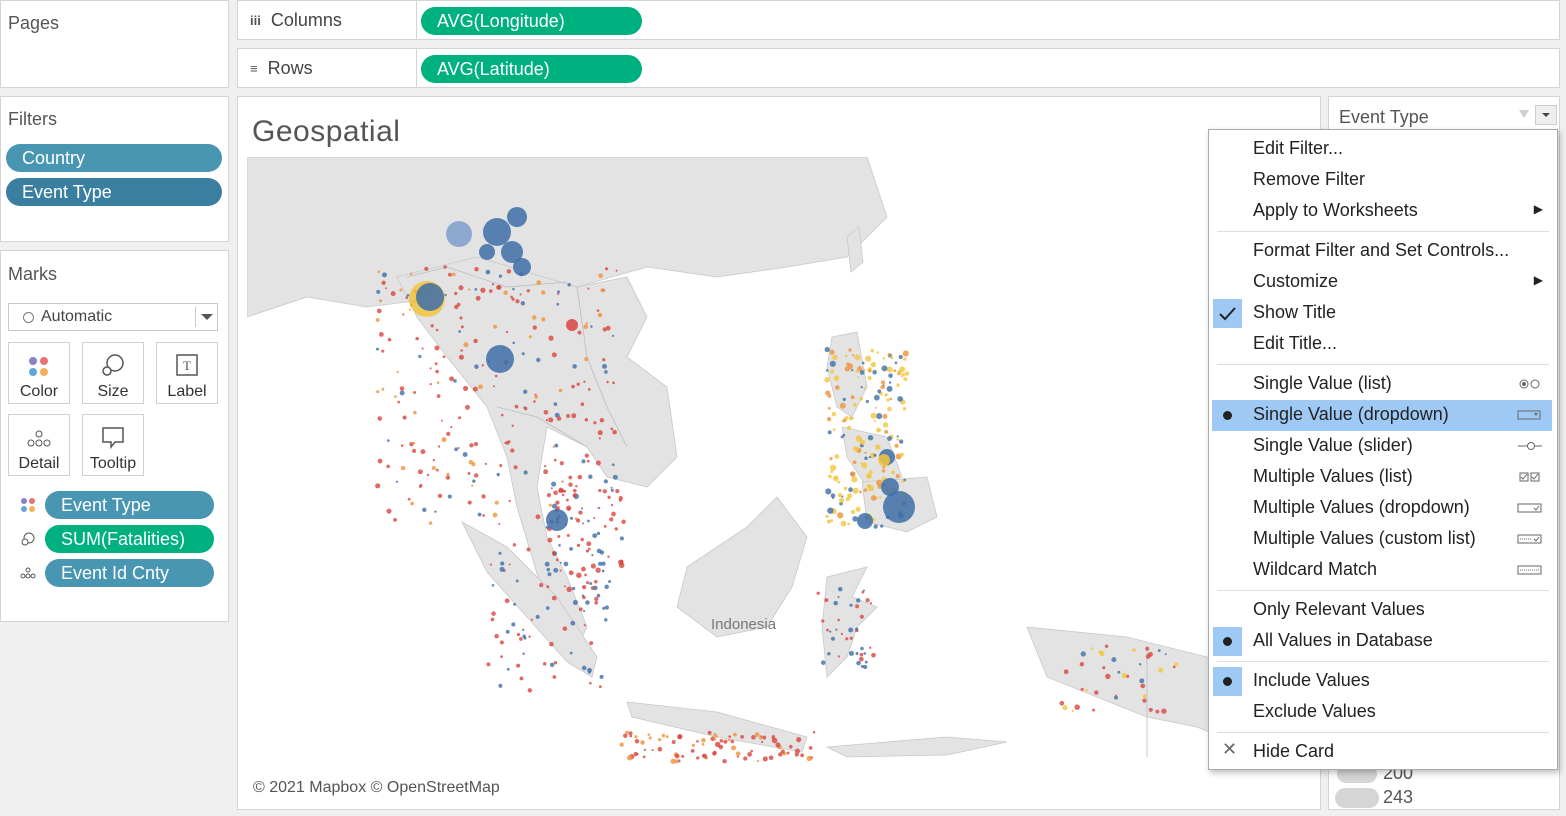  I want to click on menu-item-only-relevant-values: Only Relevant Values, so click(1383, 610).